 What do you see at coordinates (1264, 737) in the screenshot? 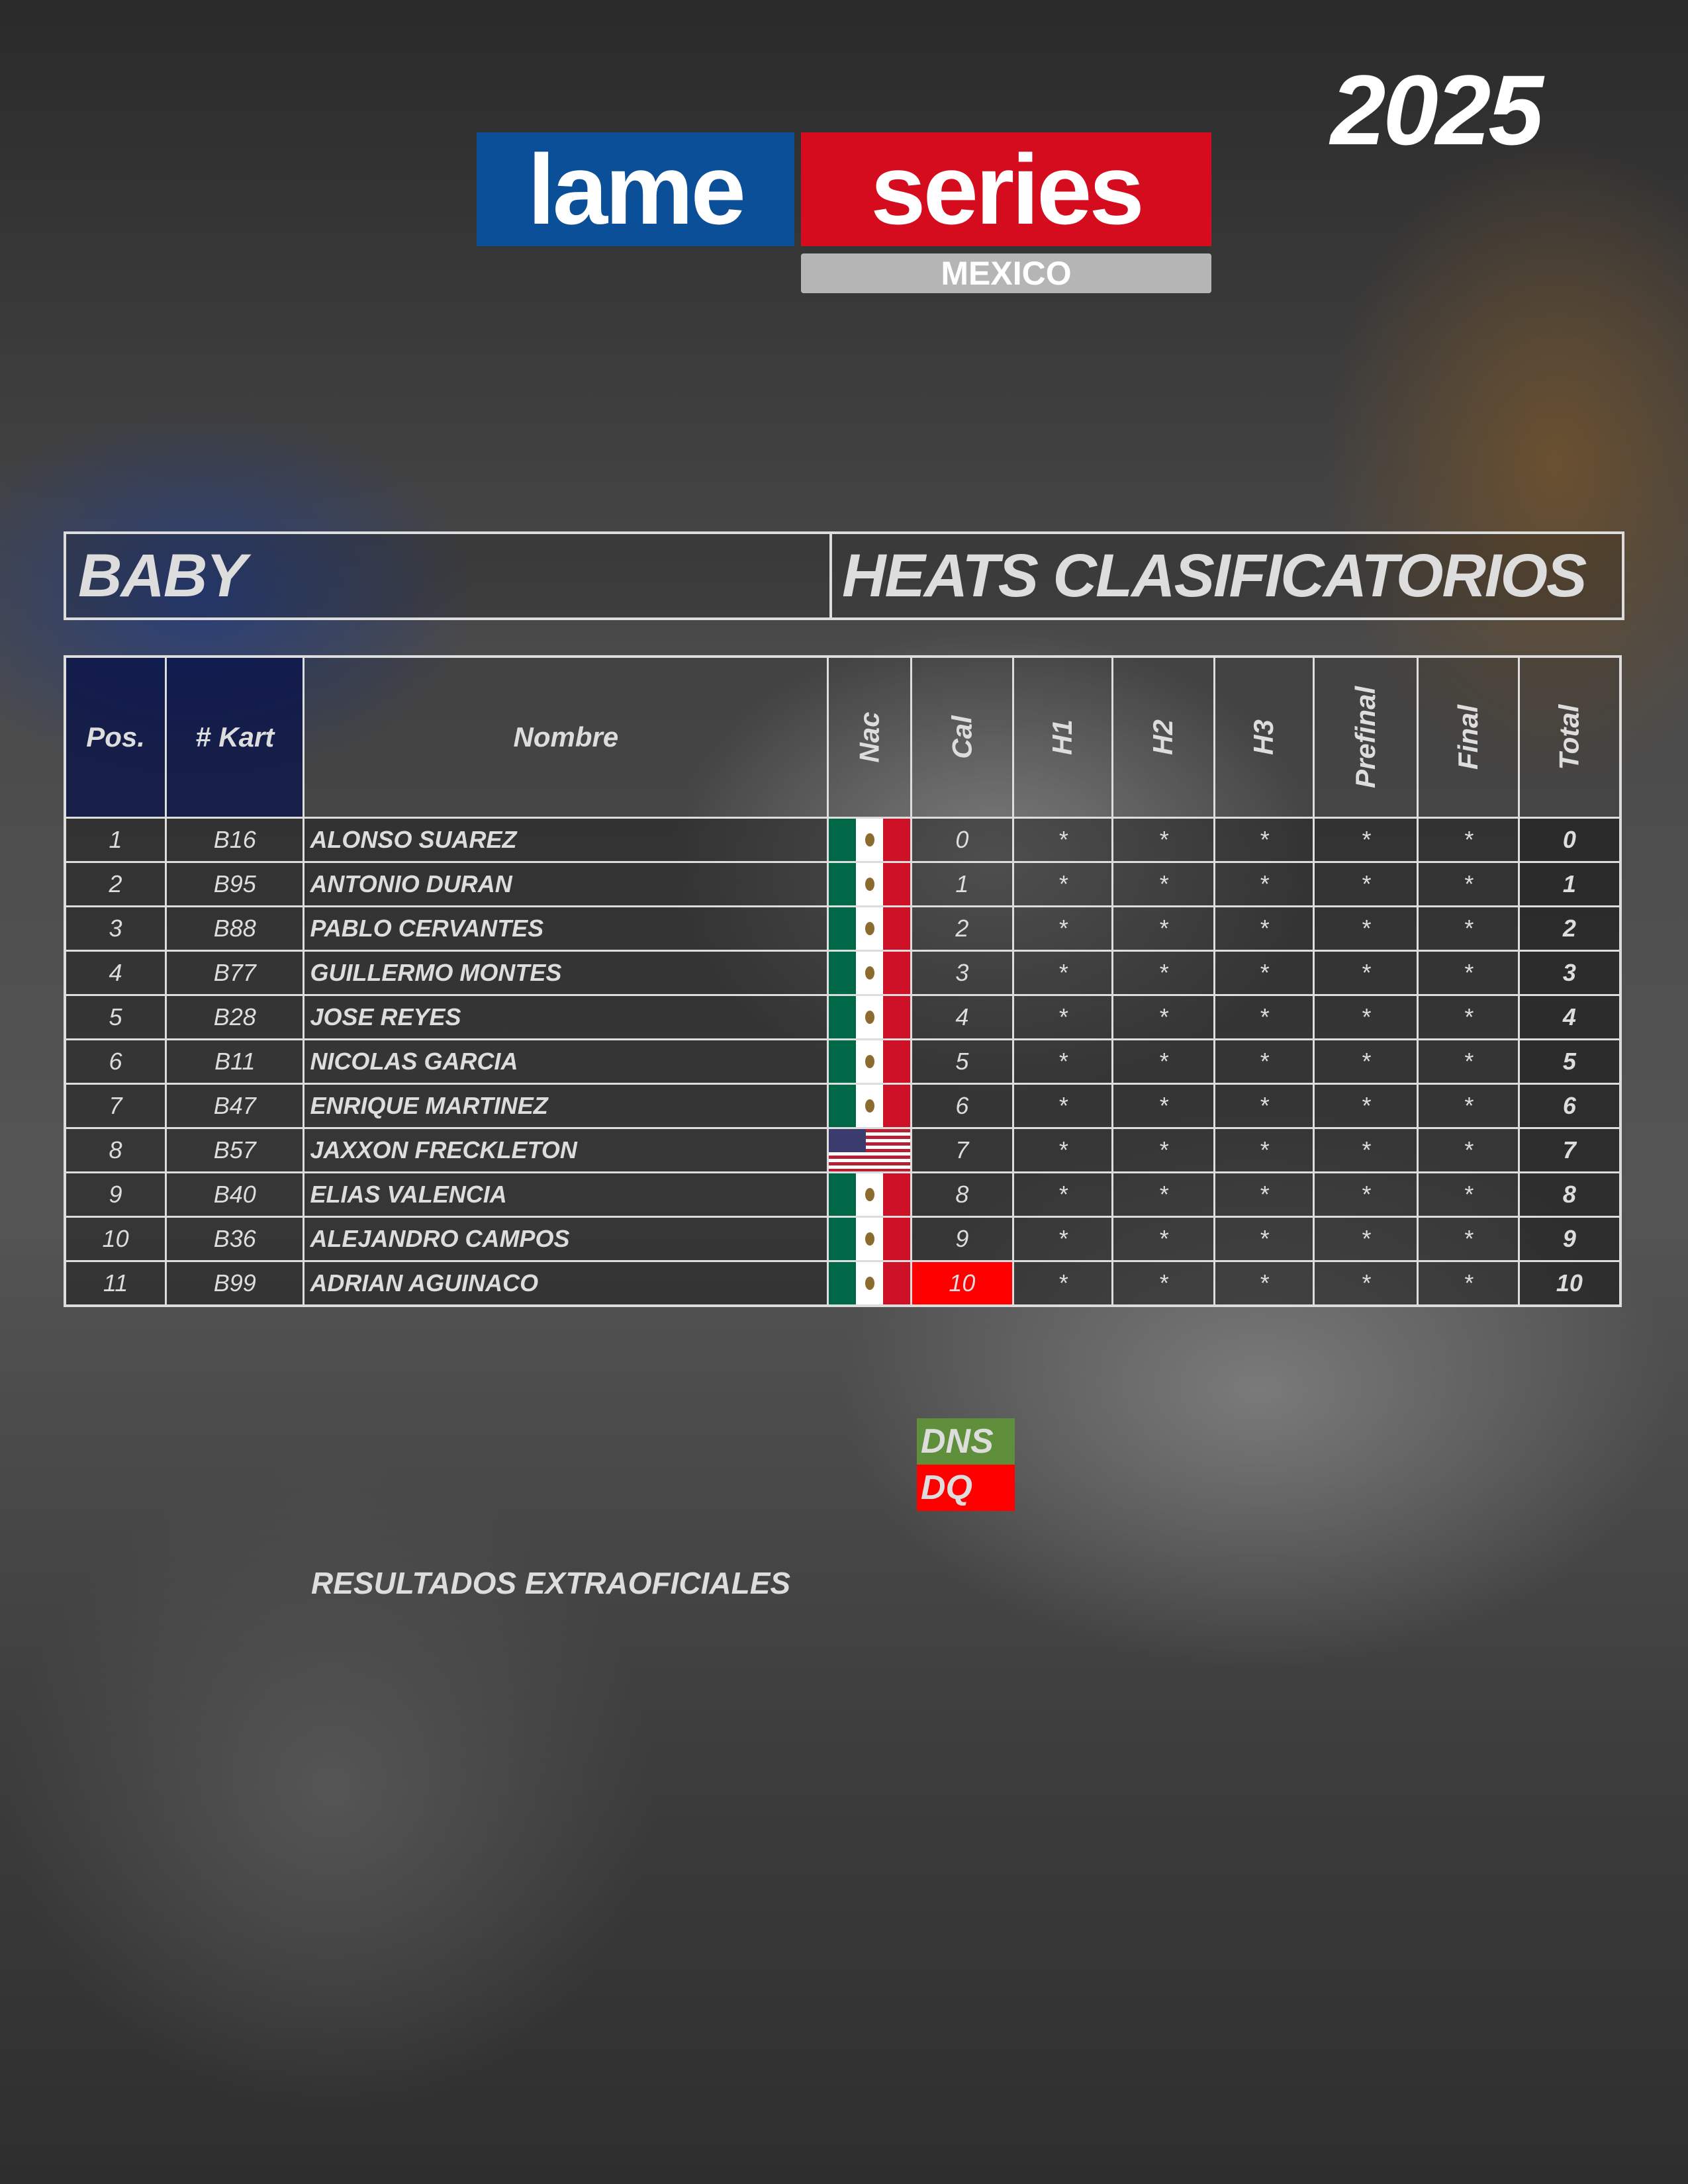
I see `col-h3: H3` at bounding box center [1264, 737].